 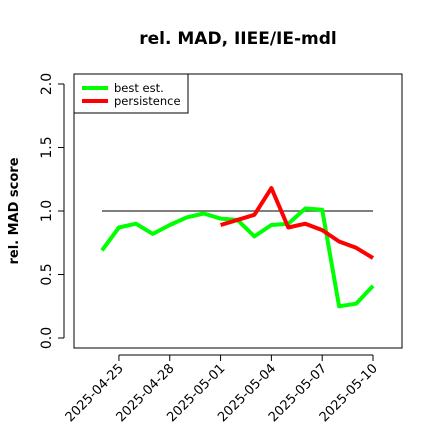 I want to click on legend-label-best-est: best est., so click(x=139, y=88).